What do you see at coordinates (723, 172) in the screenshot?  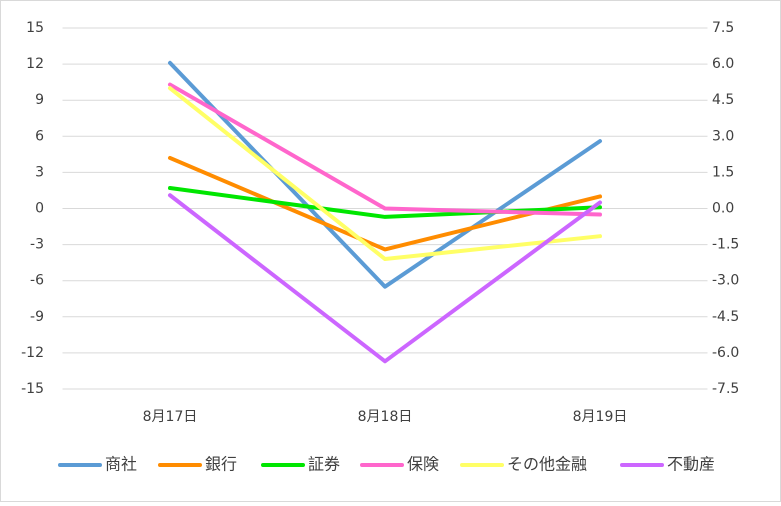 I see `y2-tick-label: 1.5` at bounding box center [723, 172].